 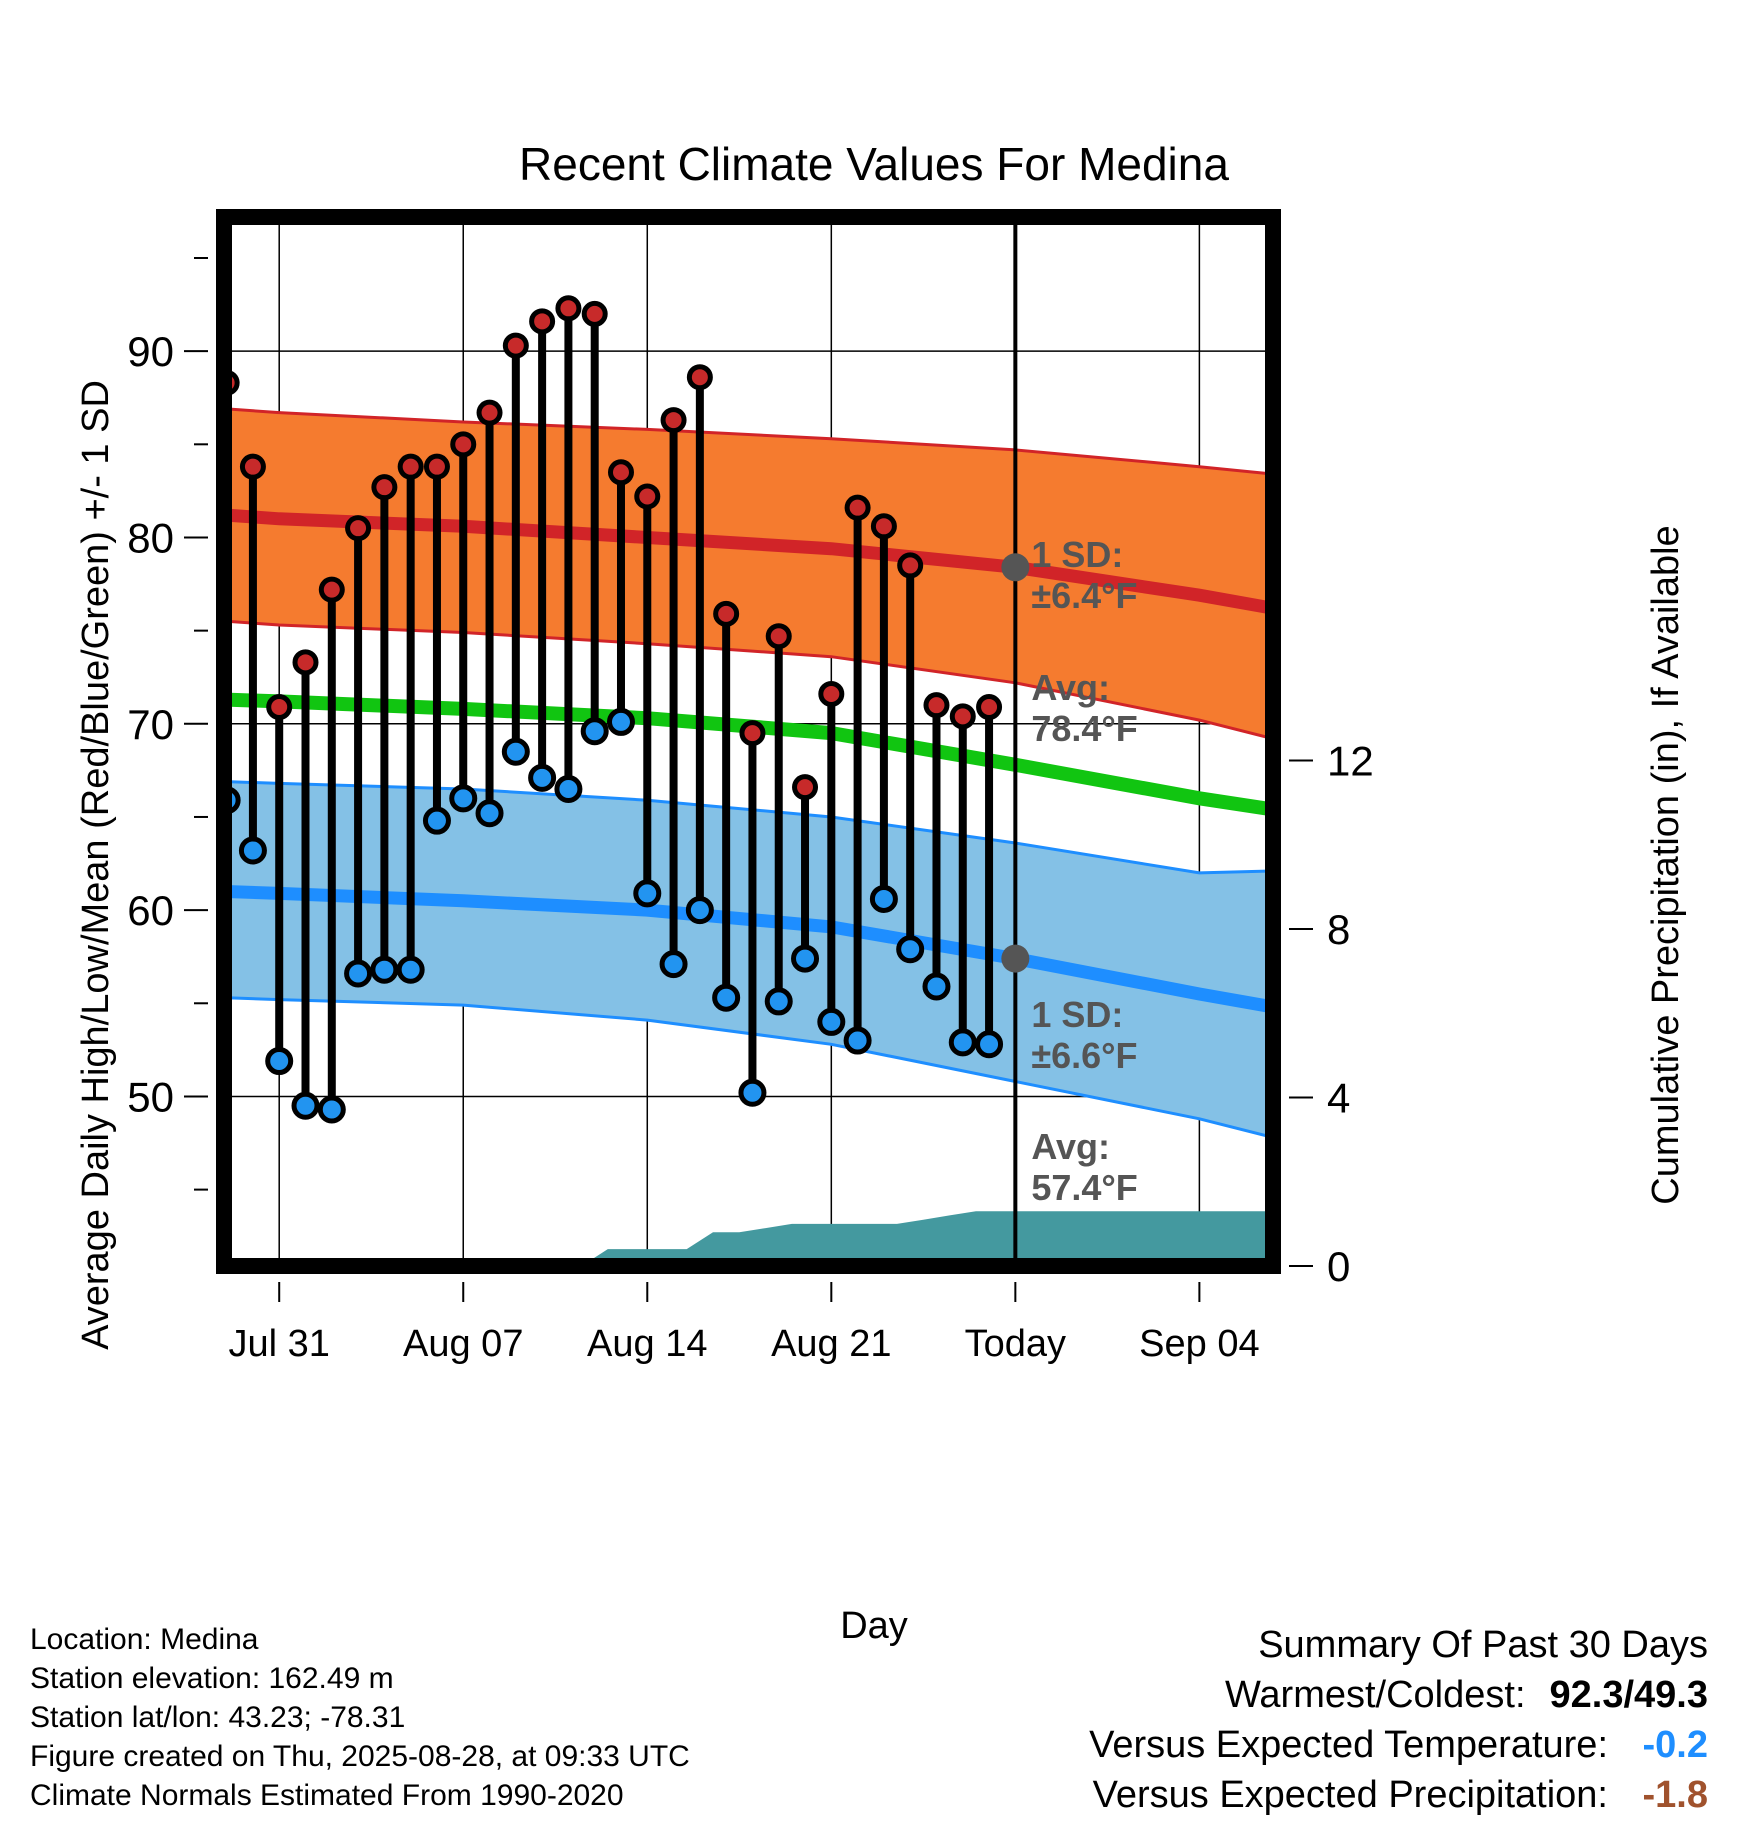 What do you see at coordinates (647, 1344) in the screenshot?
I see `x-tick-label: Aug 14` at bounding box center [647, 1344].